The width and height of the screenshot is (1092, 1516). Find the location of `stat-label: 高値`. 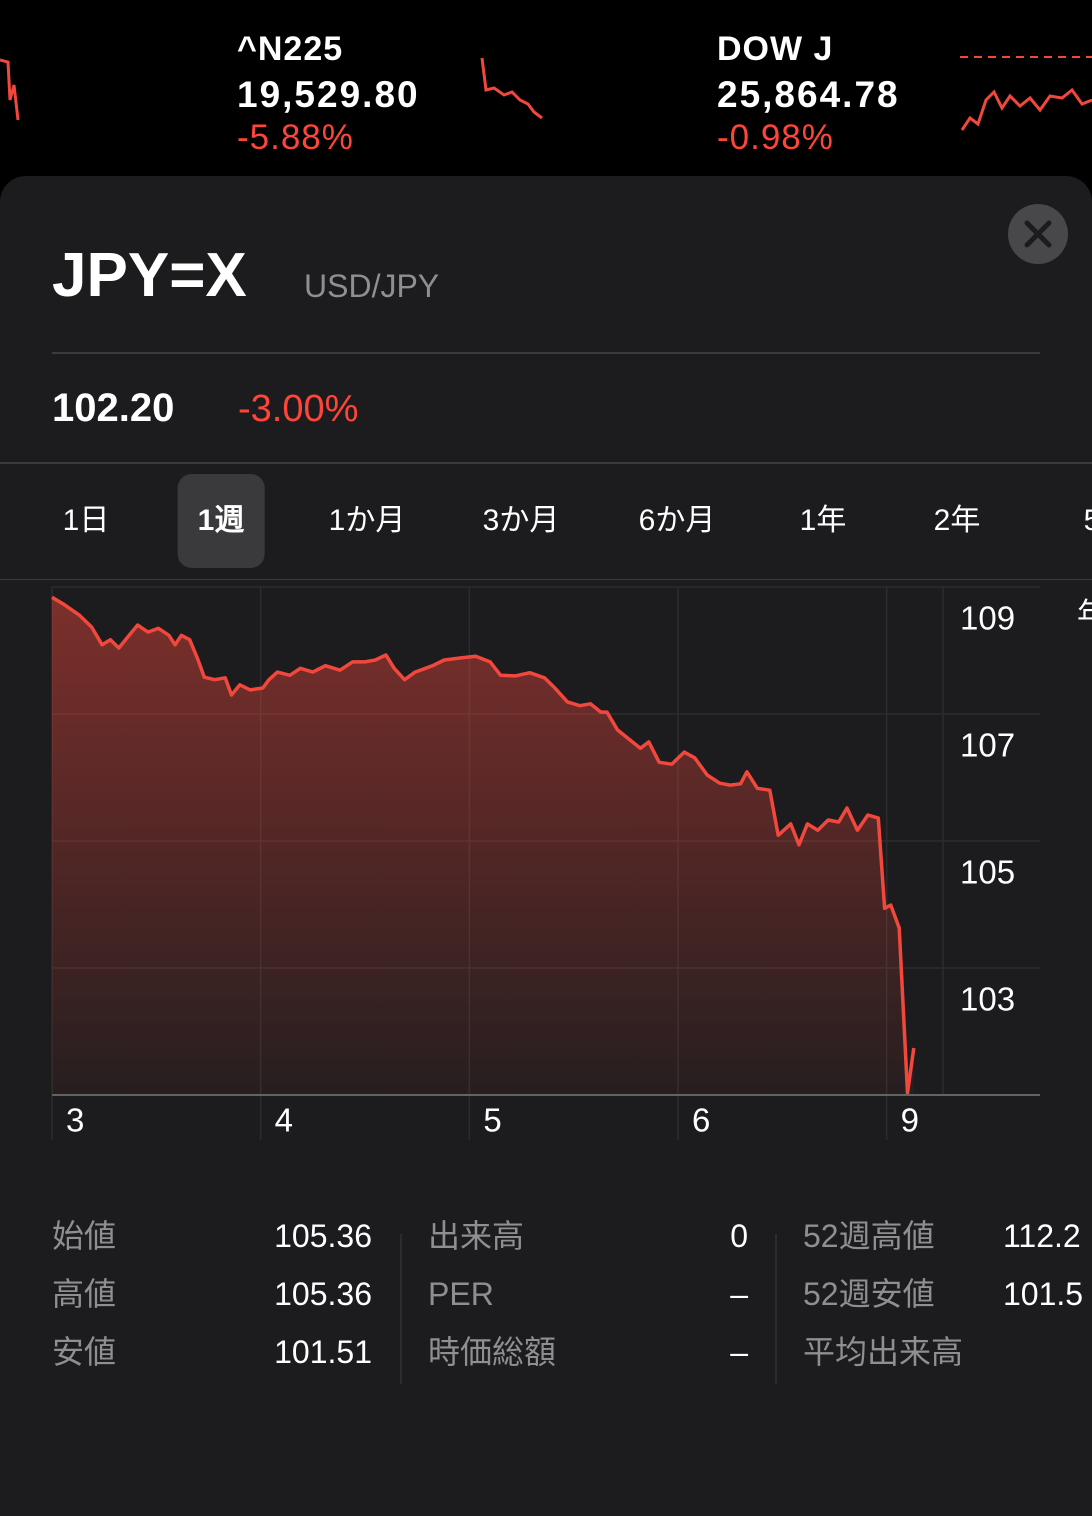

stat-label: 高値 is located at coordinates (84, 1294).